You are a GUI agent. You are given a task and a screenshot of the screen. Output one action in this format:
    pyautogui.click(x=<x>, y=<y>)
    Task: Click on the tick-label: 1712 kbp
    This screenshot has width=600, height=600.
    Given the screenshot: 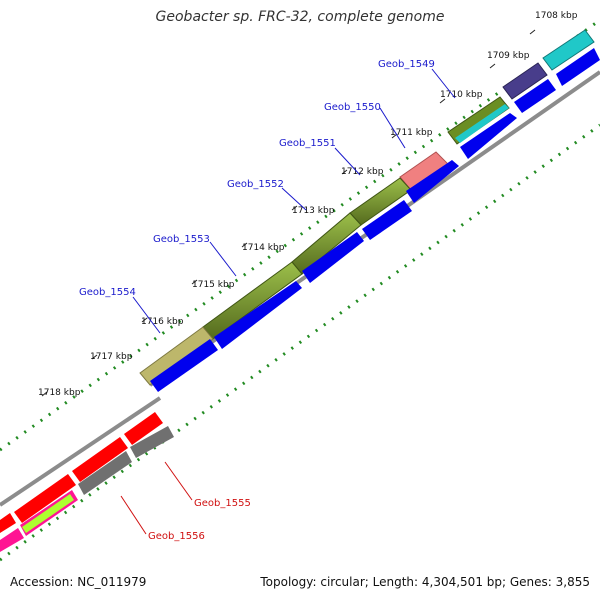 What is the action you would take?
    pyautogui.click(x=362, y=172)
    